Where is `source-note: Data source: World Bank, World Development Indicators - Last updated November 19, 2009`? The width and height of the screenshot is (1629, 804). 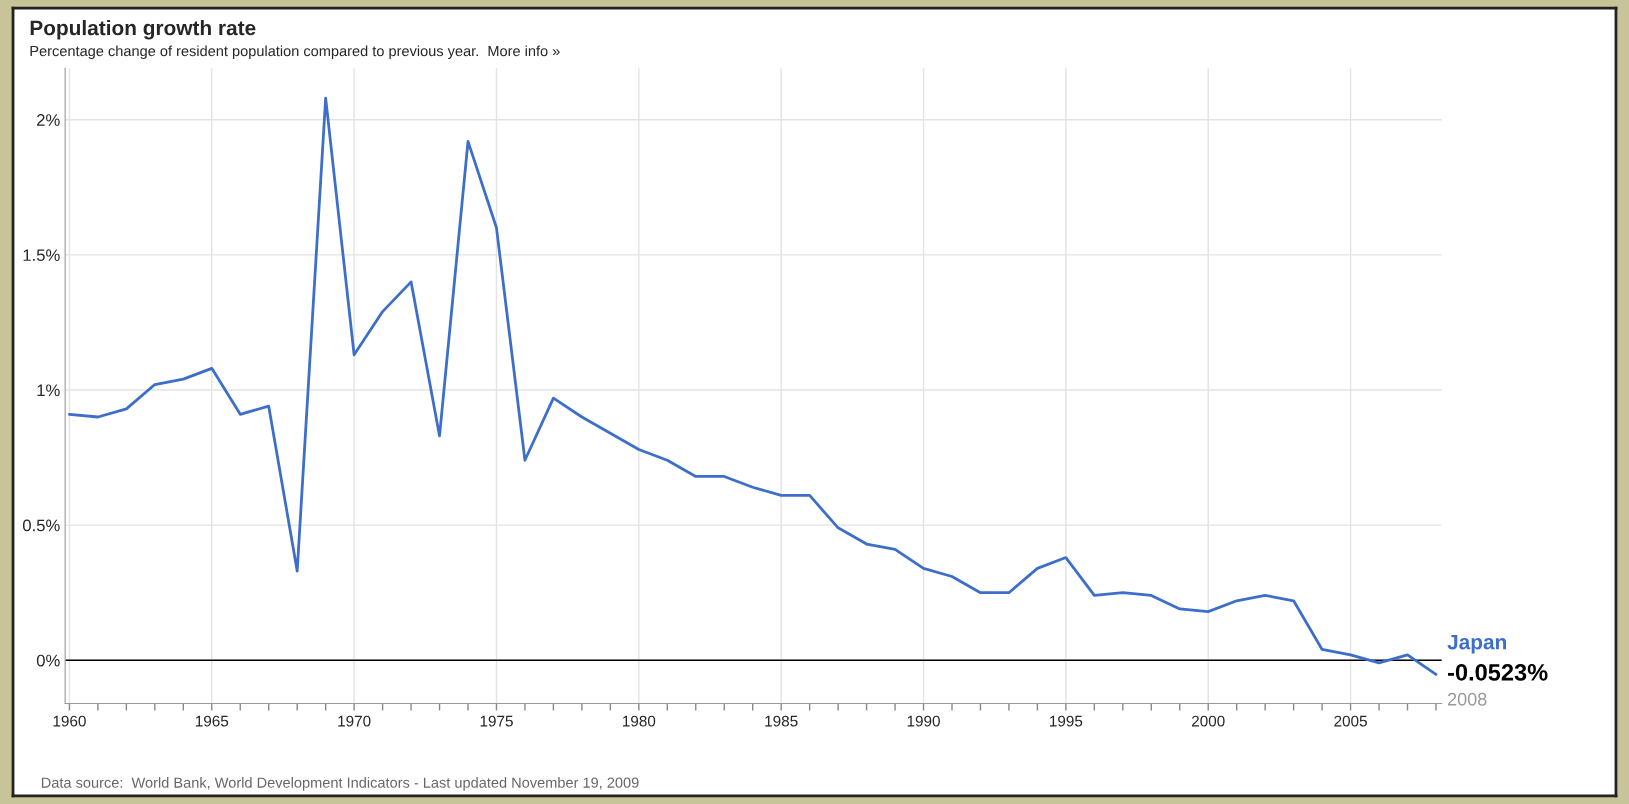
source-note: Data source: World Bank, World Development Indicators - Last updated November 19, 2009 is located at coordinates (340, 784).